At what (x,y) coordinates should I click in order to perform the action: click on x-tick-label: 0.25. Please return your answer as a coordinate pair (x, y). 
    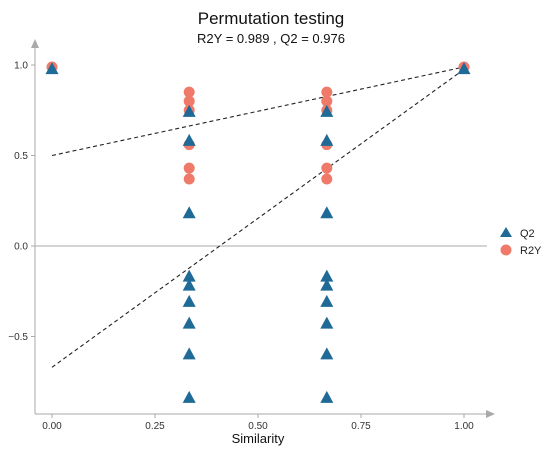
    Looking at the image, I should click on (155, 426).